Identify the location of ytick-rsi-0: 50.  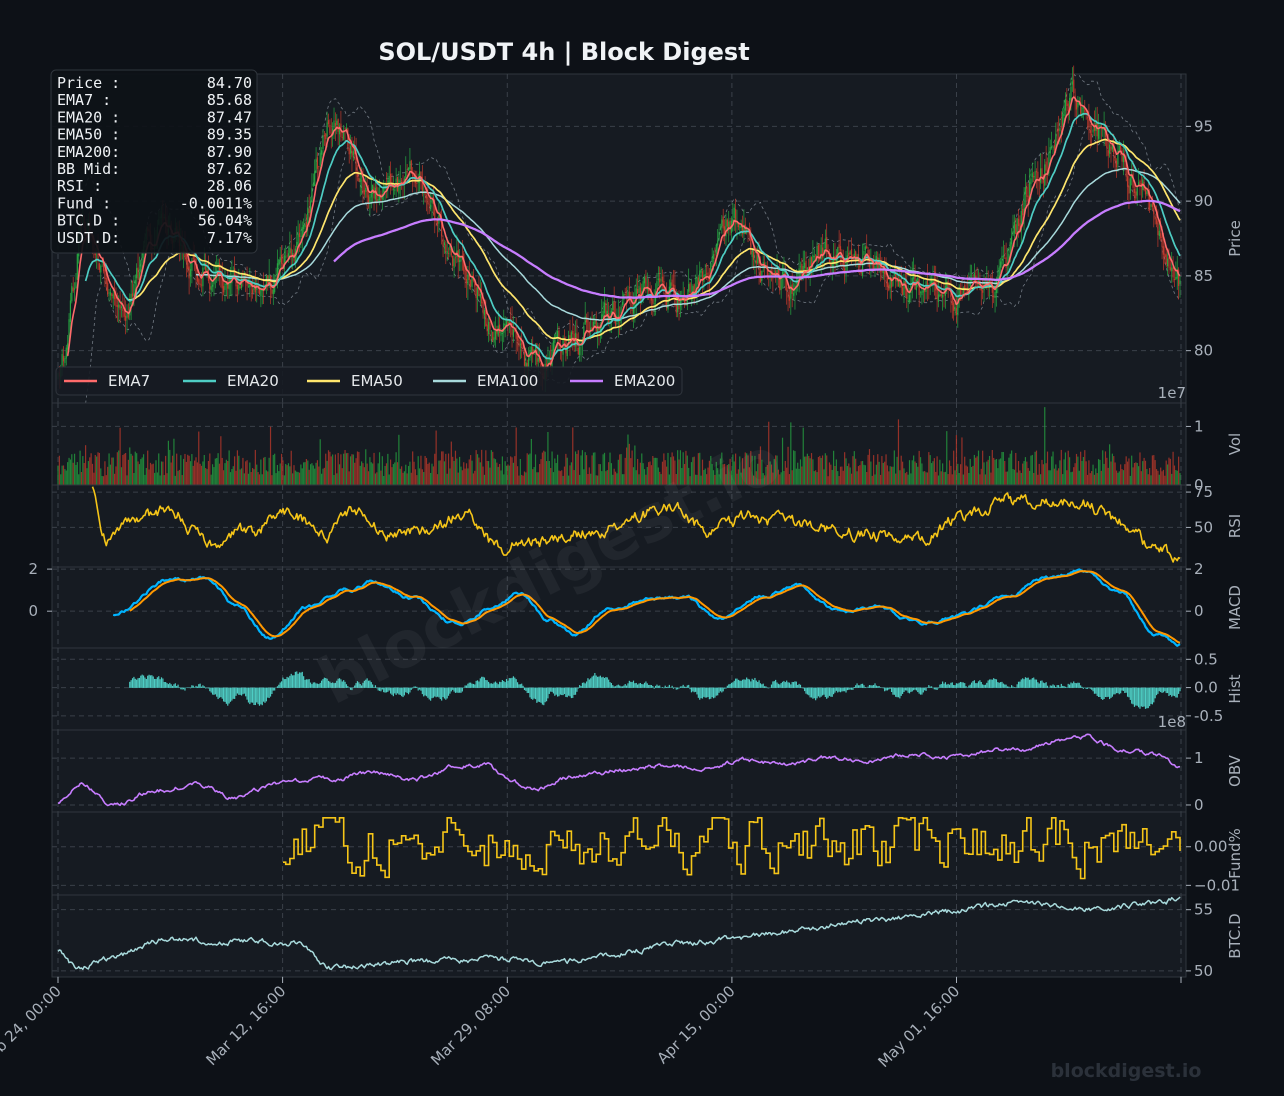
(1203, 527).